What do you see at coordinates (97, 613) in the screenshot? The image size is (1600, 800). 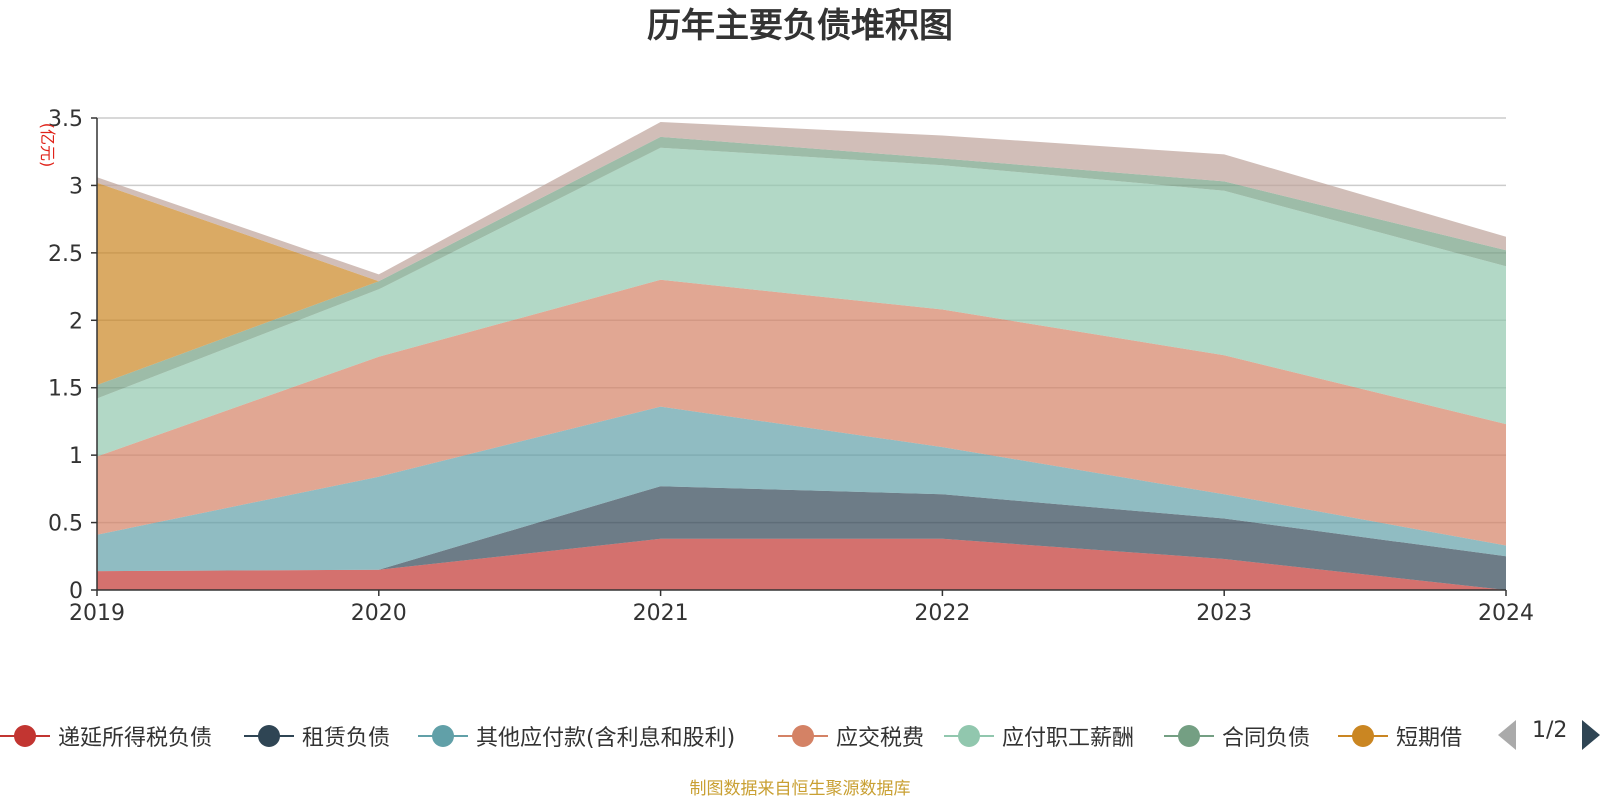 I see `x-tick-label: 2019` at bounding box center [97, 613].